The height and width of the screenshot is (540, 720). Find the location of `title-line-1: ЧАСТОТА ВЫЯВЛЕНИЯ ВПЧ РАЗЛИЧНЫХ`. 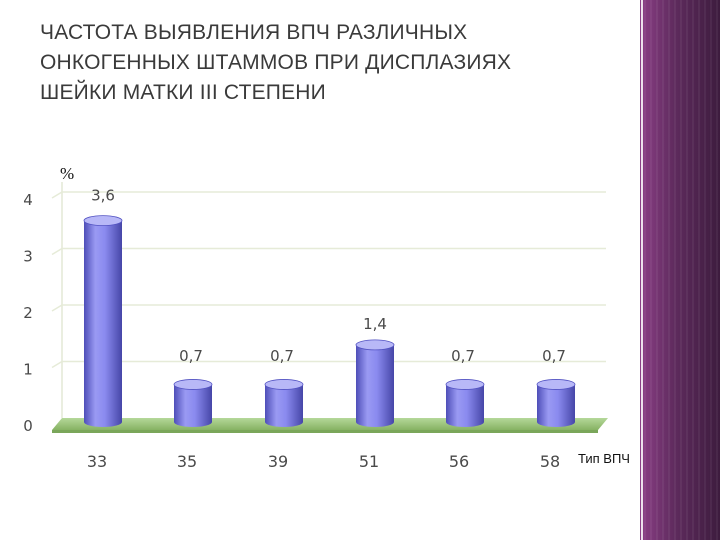

title-line-1: ЧАСТОТА ВЫЯВЛЕНИЯ ВПЧ РАЗЛИЧНЫХ is located at coordinates (254, 32).